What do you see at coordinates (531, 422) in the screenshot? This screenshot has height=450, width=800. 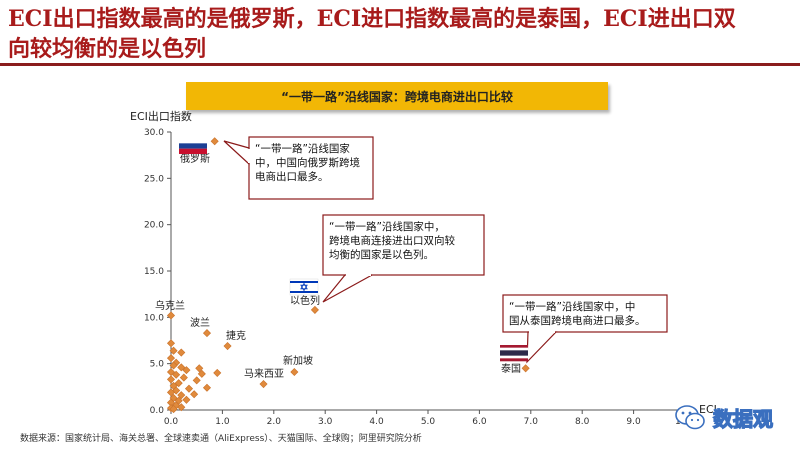 I see `x-tick-label: 7.0` at bounding box center [531, 422].